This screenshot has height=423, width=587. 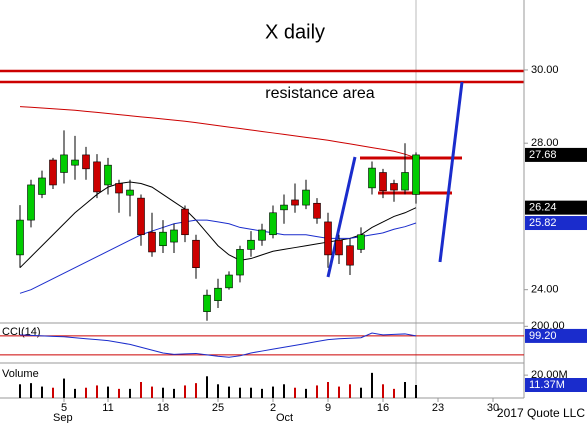 I want to click on last-value-label: 99.20, so click(x=543, y=336).